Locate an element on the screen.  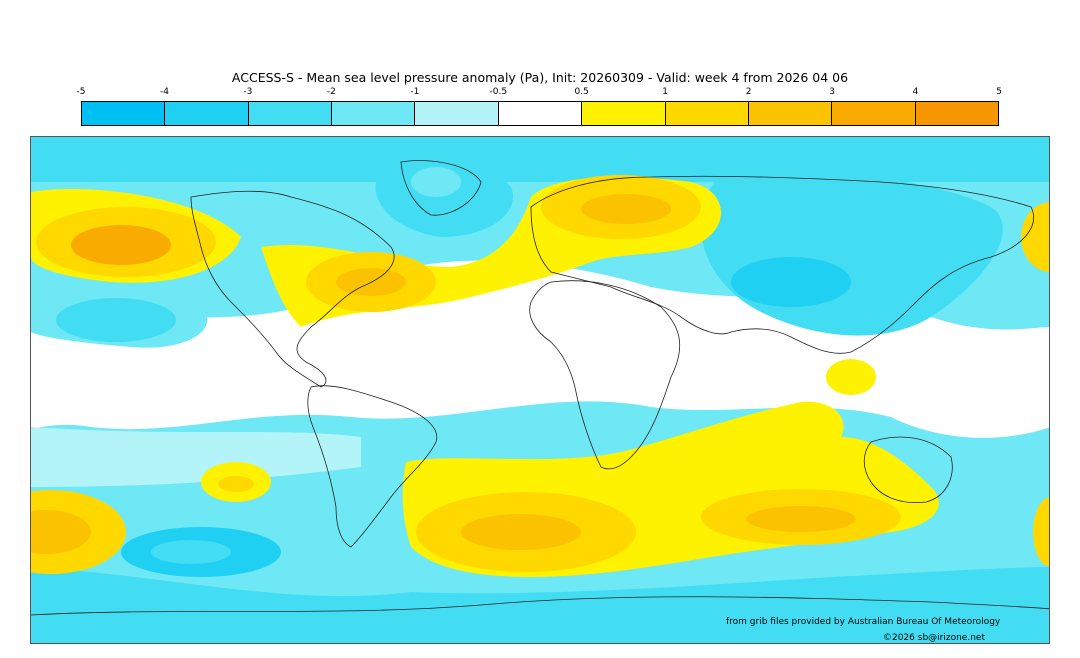
colorbar-tick: 5 is located at coordinates (999, 92).